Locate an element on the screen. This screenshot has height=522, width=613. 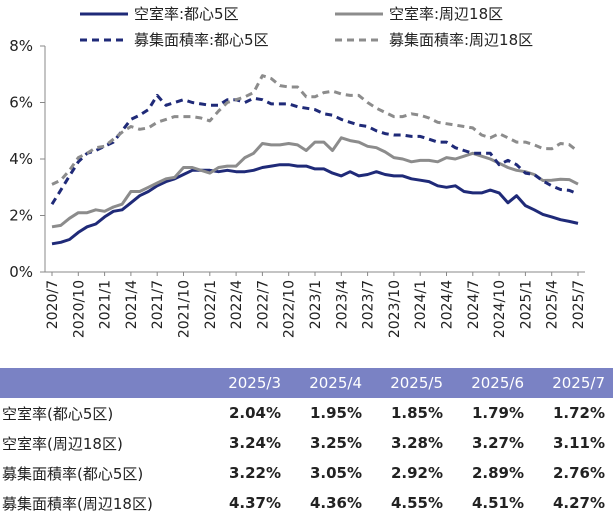
header-blank is located at coordinates (104, 383).